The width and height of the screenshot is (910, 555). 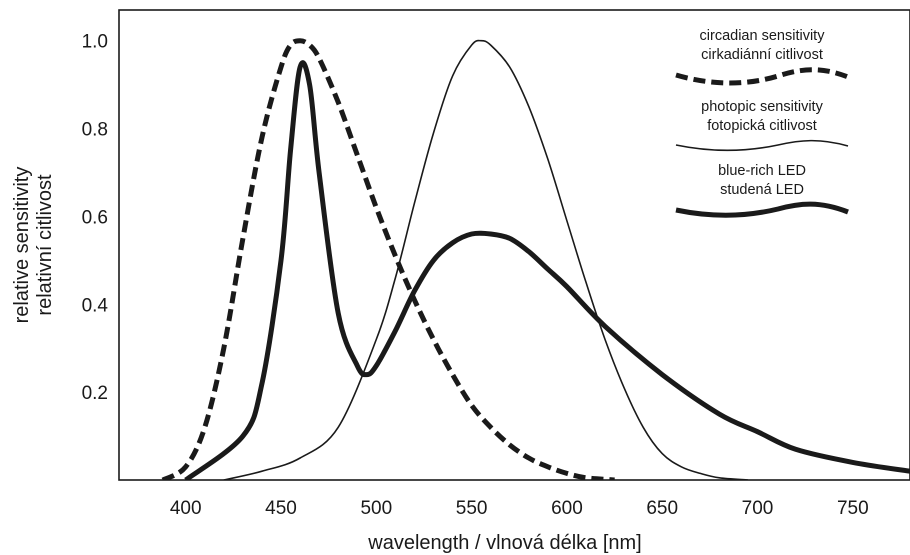 What do you see at coordinates (376, 508) in the screenshot?
I see `x-tick-label-500: 500` at bounding box center [376, 508].